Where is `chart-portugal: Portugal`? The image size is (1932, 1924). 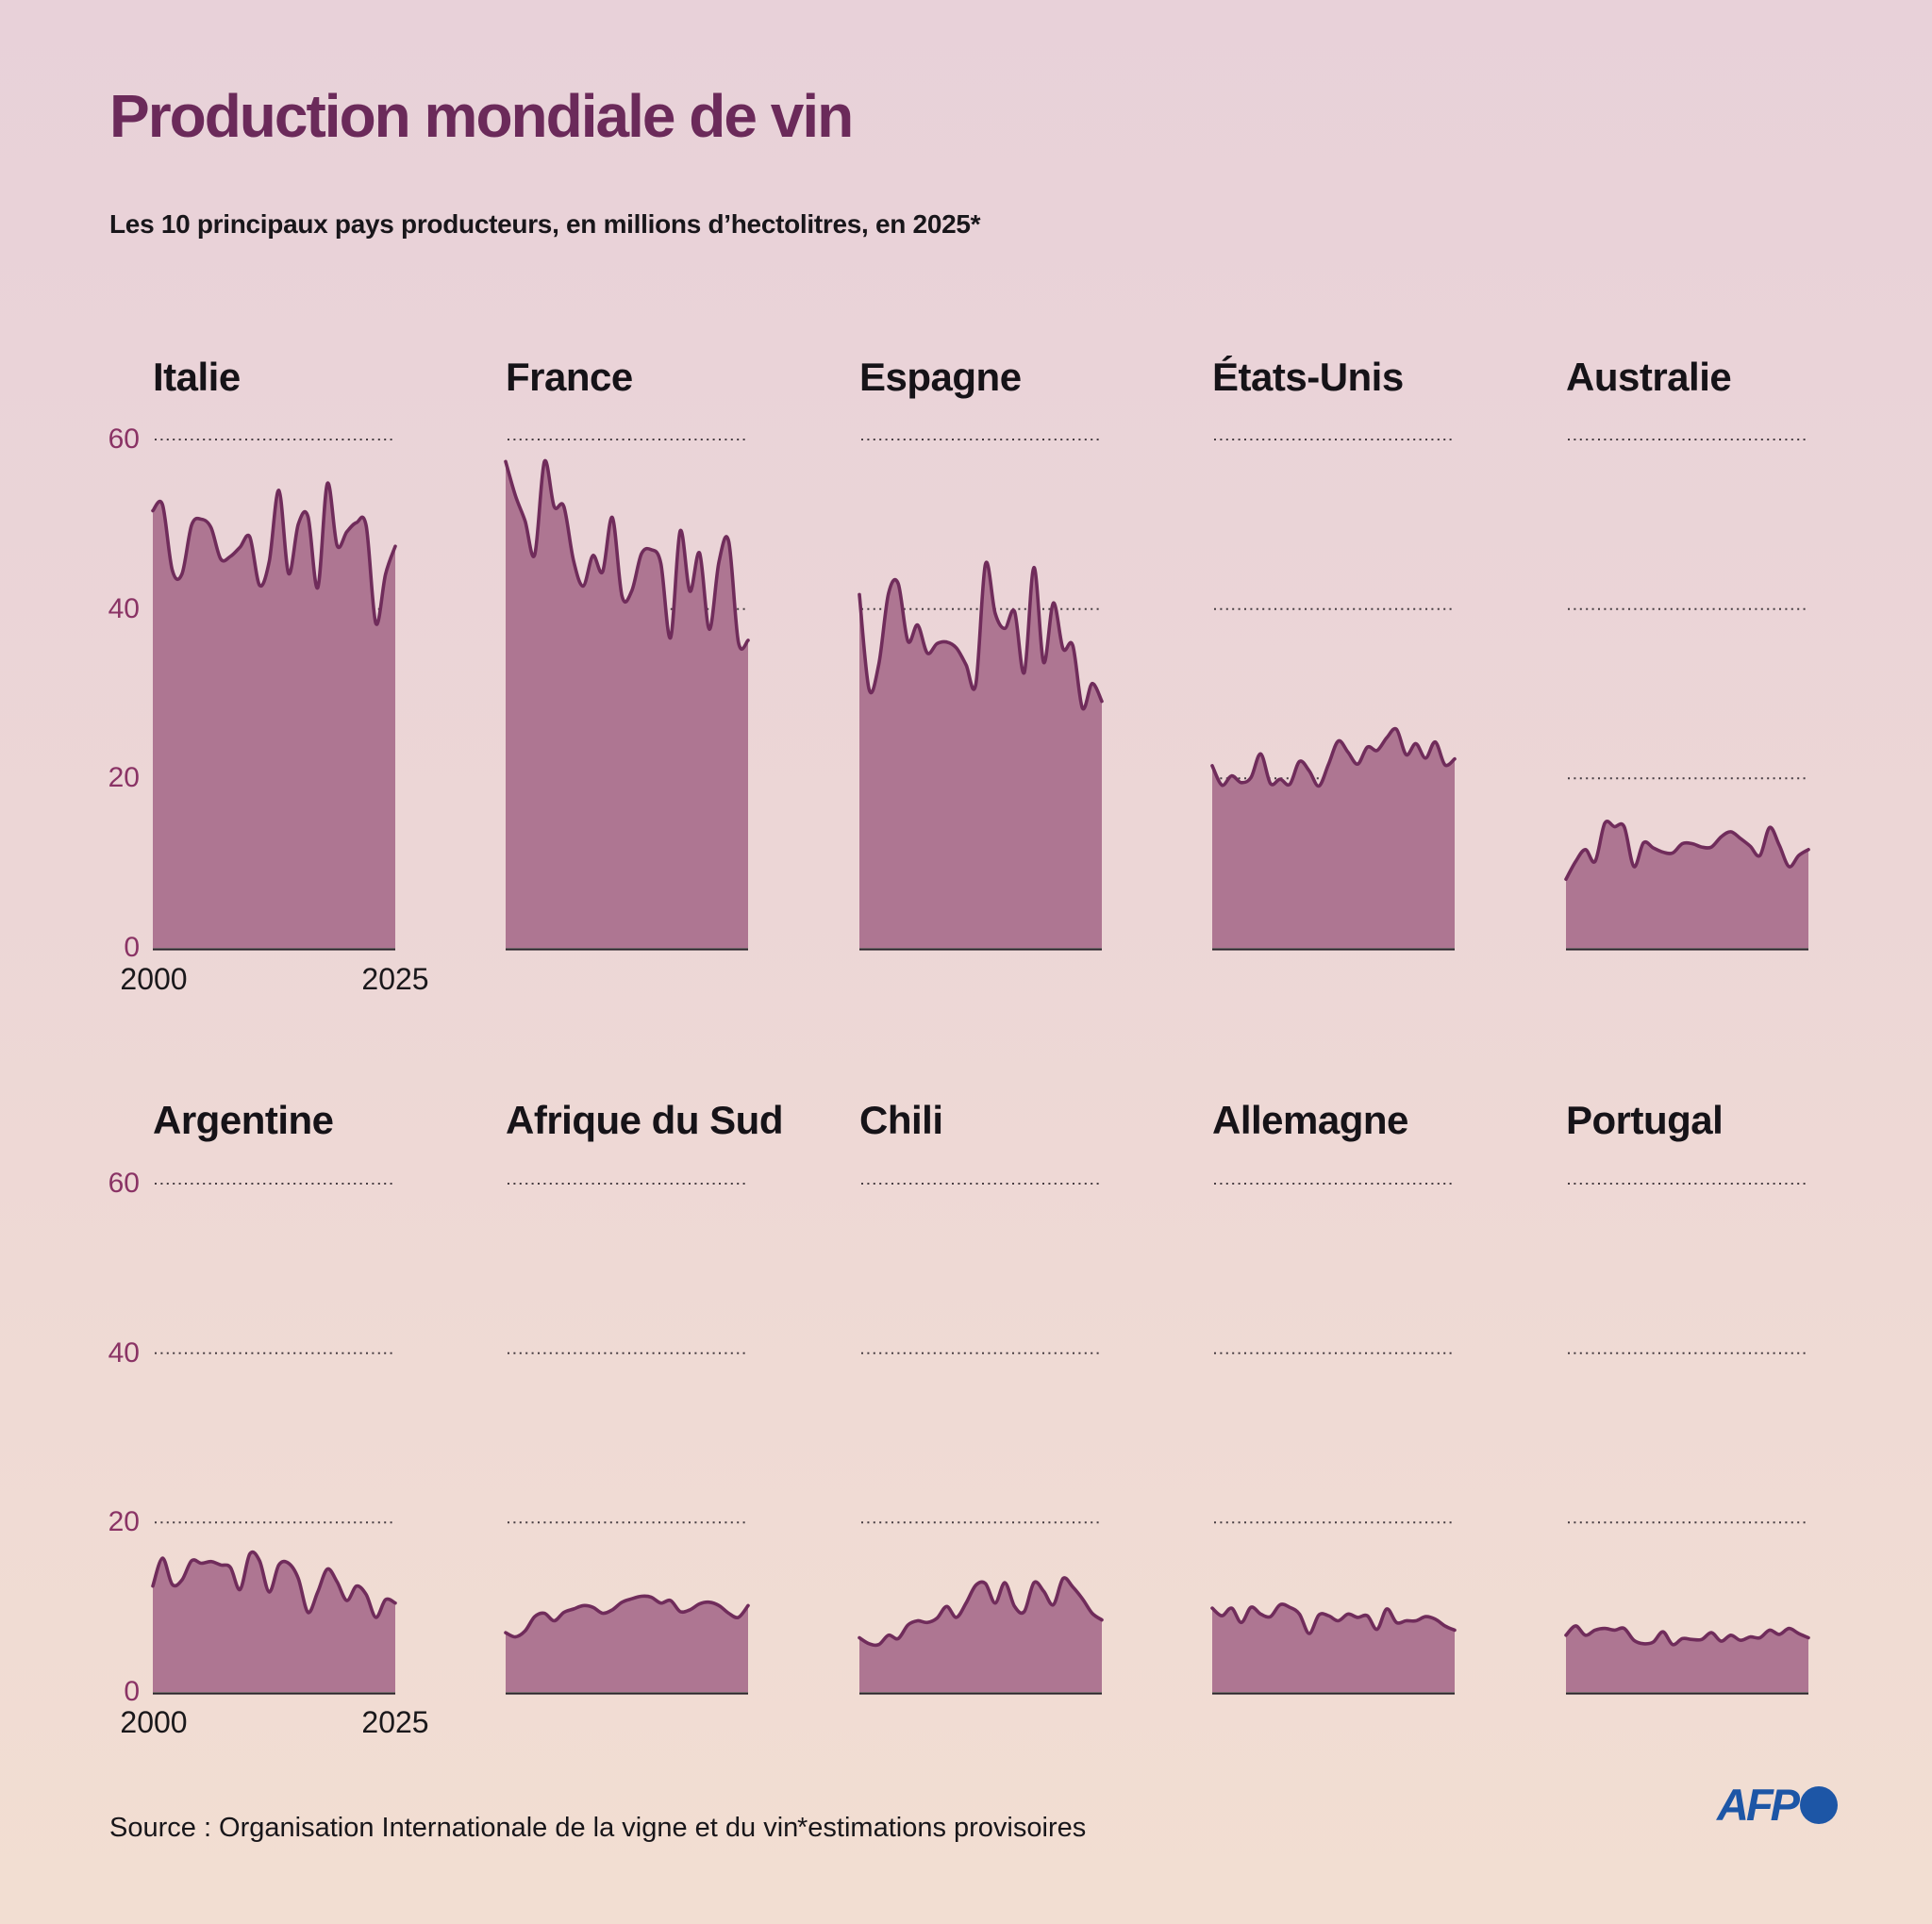
chart-portugal: Portugal is located at coordinates (1687, 1428).